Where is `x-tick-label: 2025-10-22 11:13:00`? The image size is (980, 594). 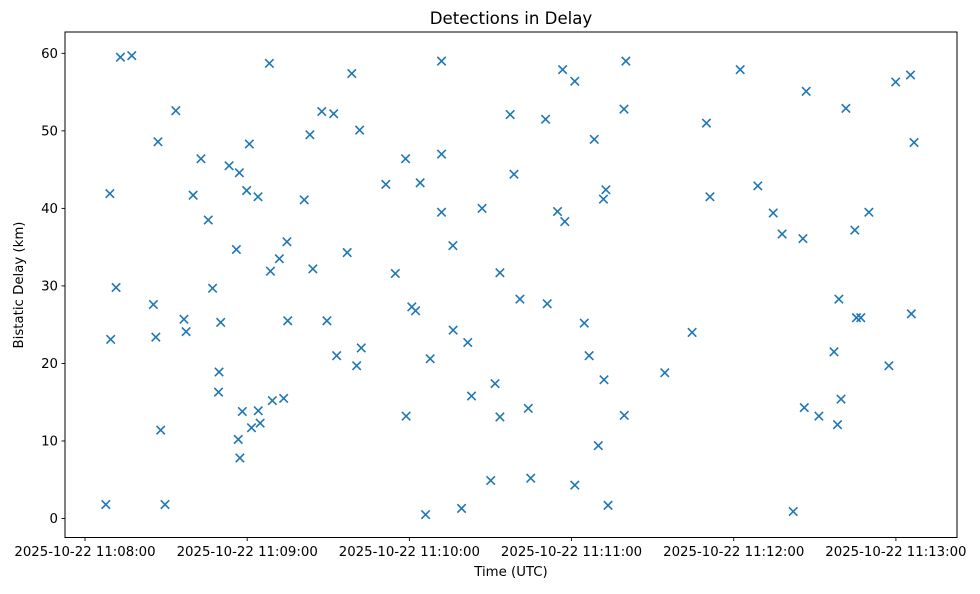
x-tick-label: 2025-10-22 11:13:00 is located at coordinates (895, 552).